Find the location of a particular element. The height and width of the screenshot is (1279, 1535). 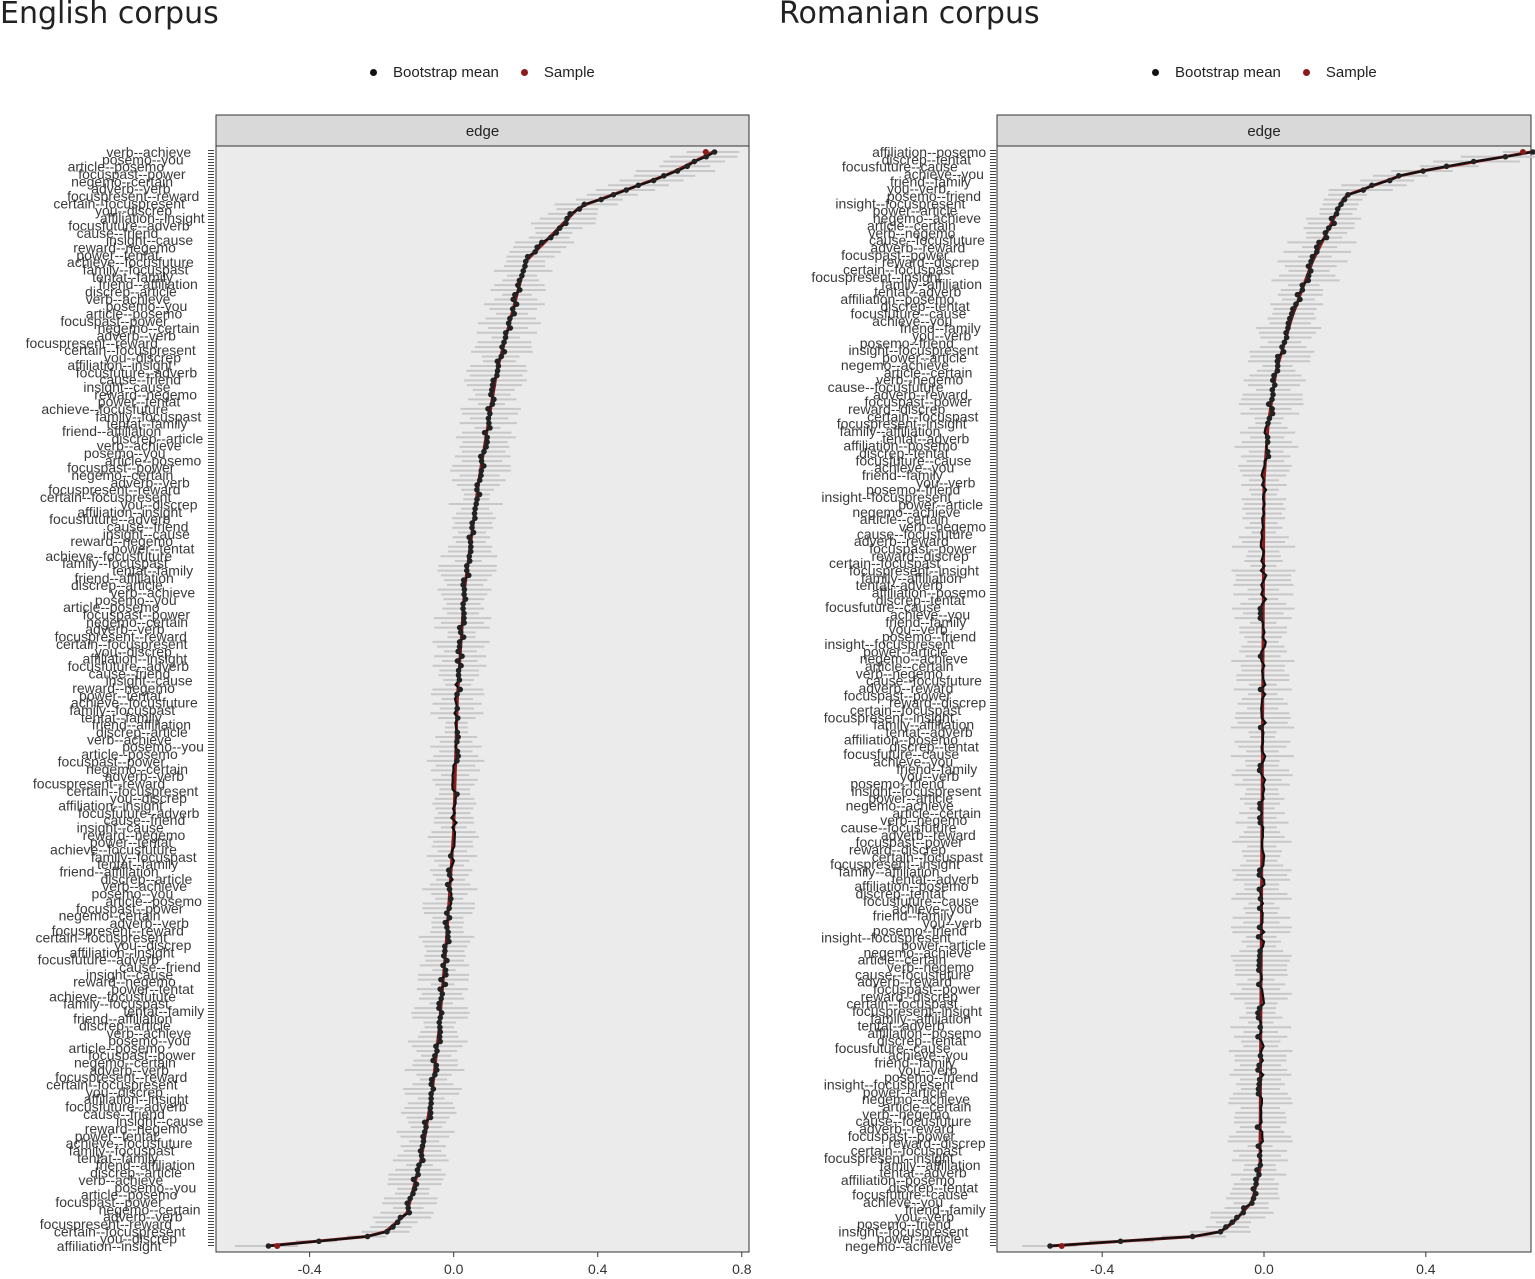

y-tick-label: verb--negemo is located at coordinates (930, 967).